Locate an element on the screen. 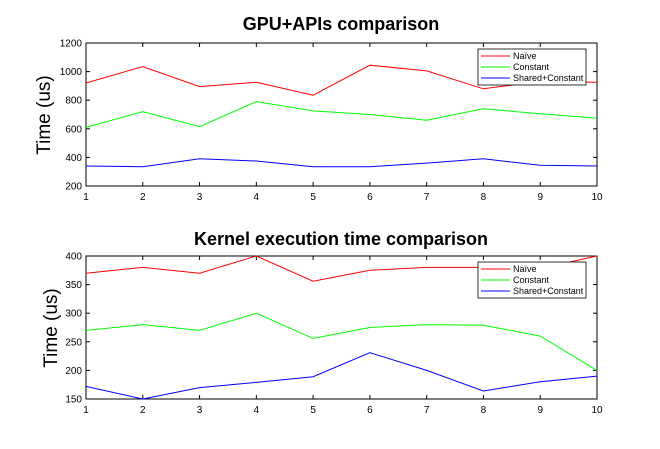 Image resolution: width=660 pixels, height=449 pixels. y-tick-label: 800 is located at coordinates (73, 101).